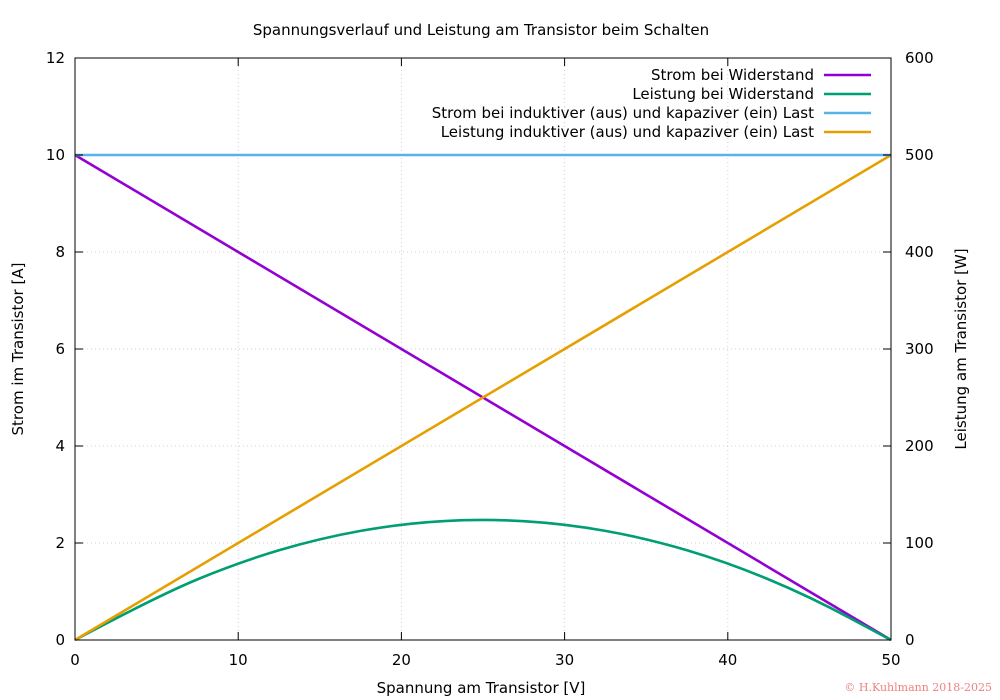 Image resolution: width=1000 pixels, height=700 pixels. I want to click on y2-tick-label: 300, so click(919, 349).